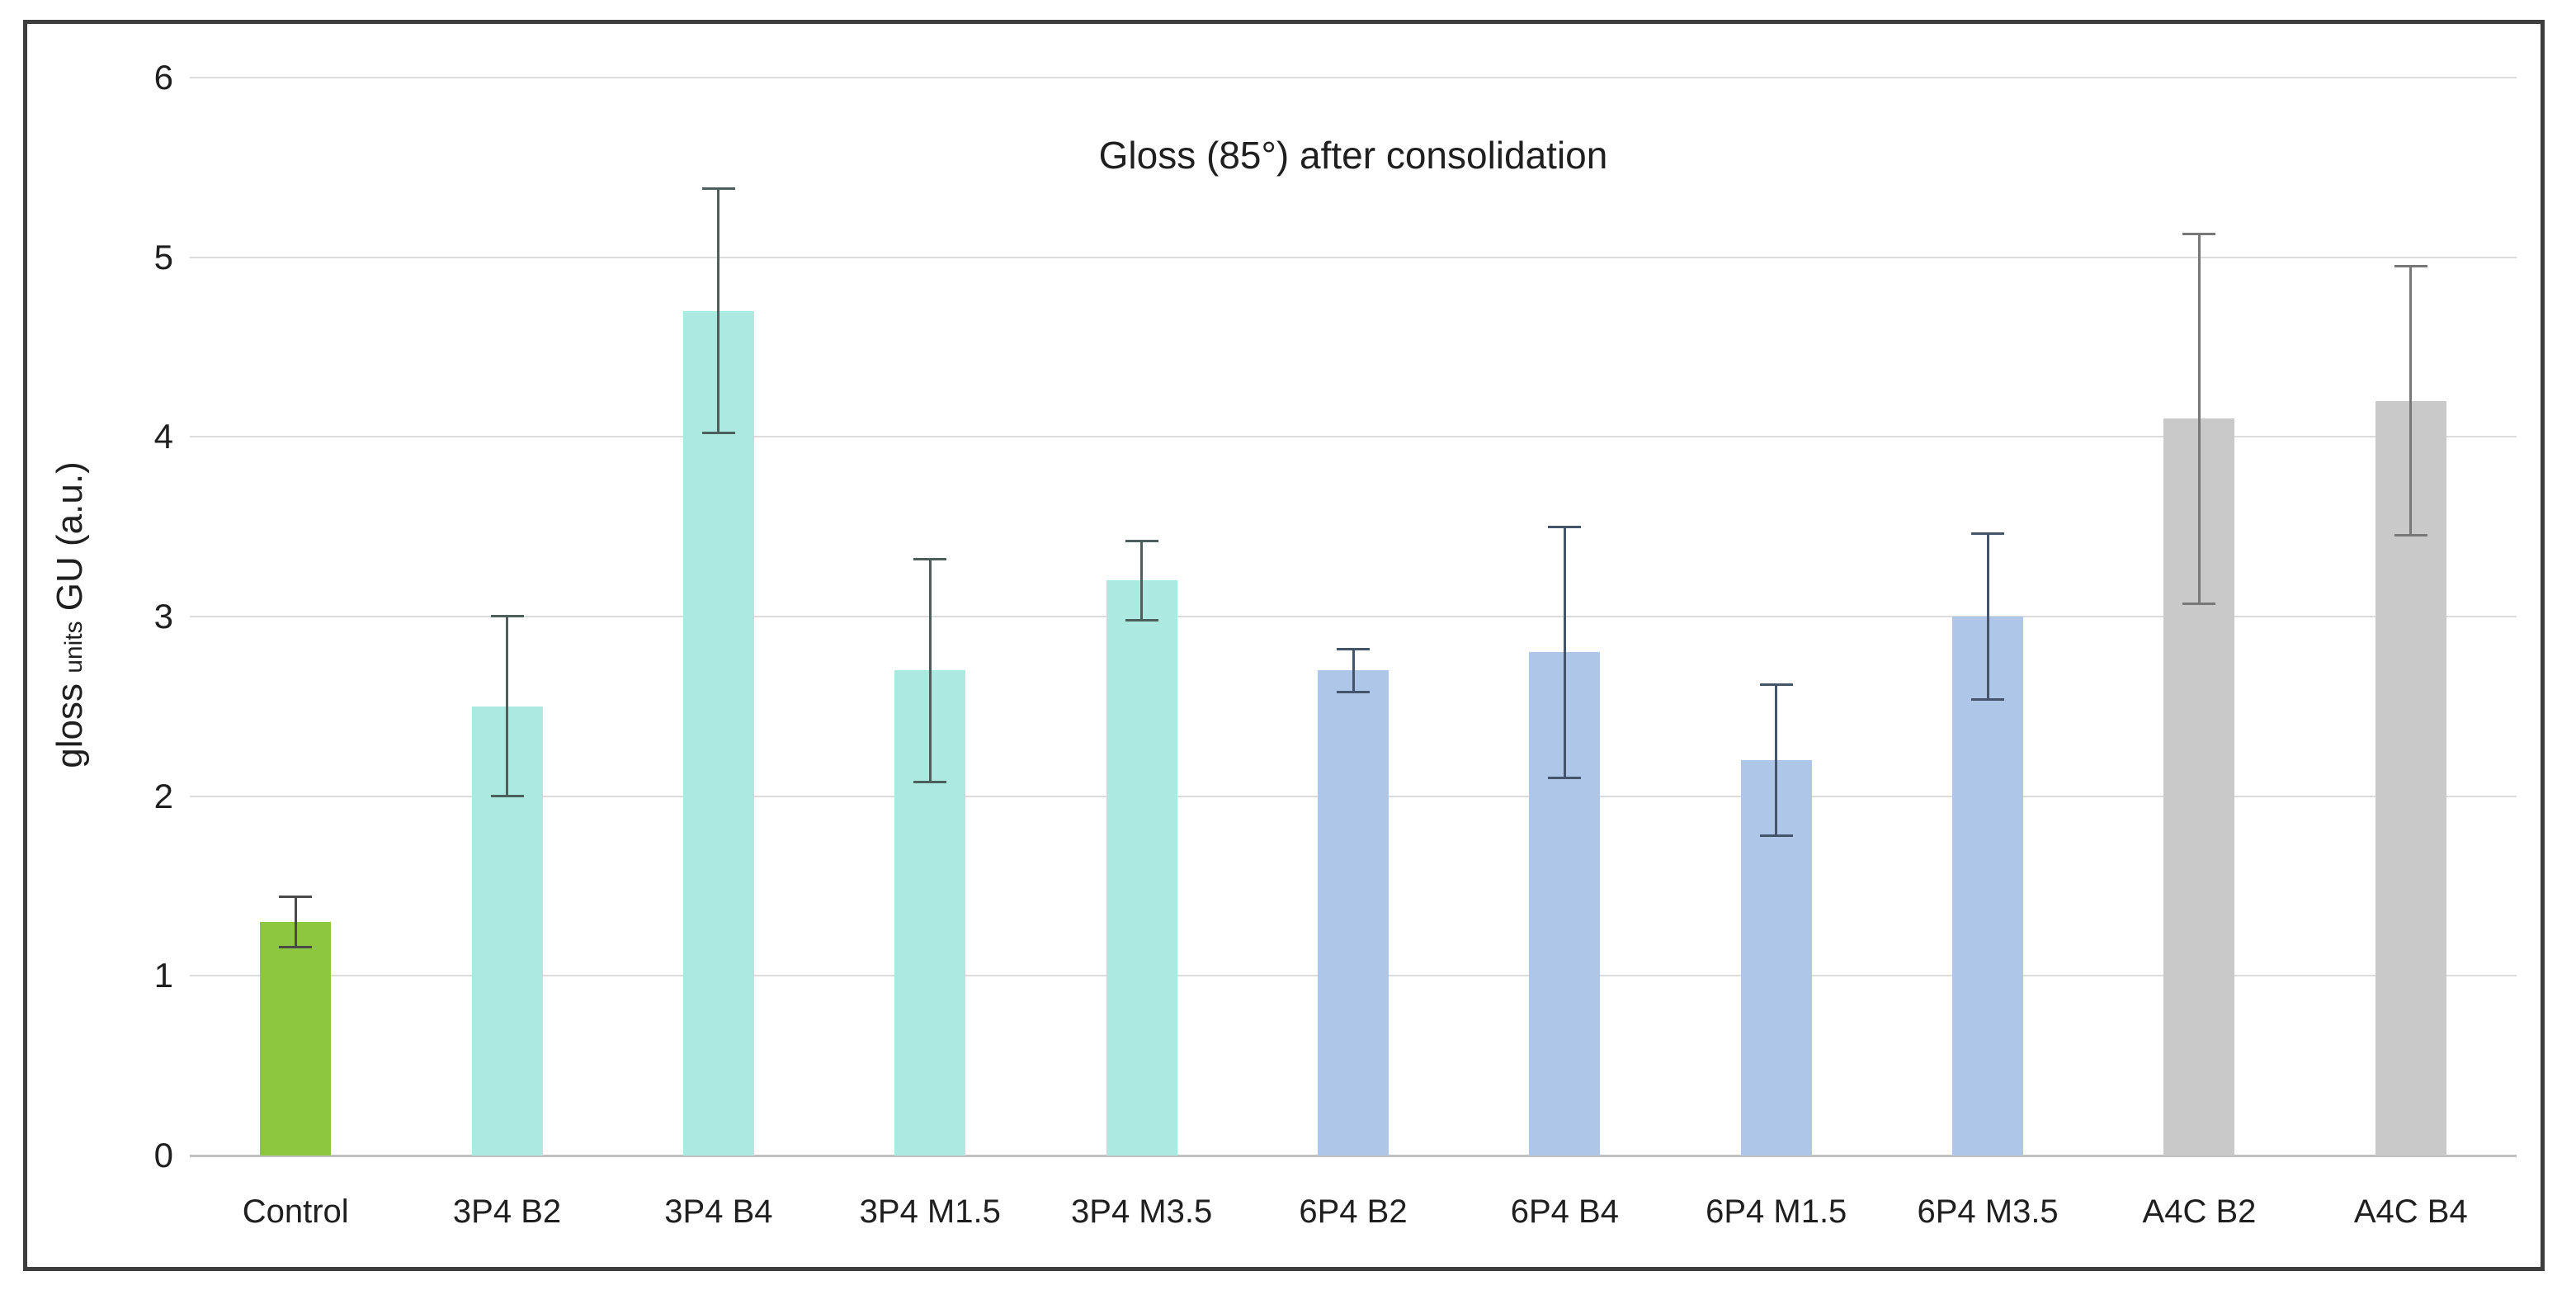 This screenshot has height=1295, width=2576. Describe the element at coordinates (163, 616) in the screenshot. I see `y-tick-label: 3` at that location.